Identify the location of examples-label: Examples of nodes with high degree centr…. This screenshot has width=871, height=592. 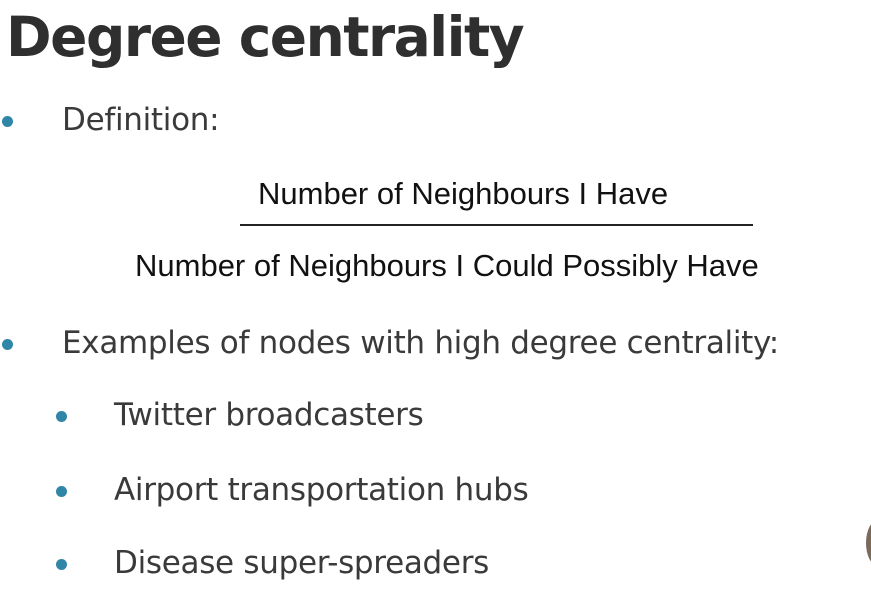
(420, 343).